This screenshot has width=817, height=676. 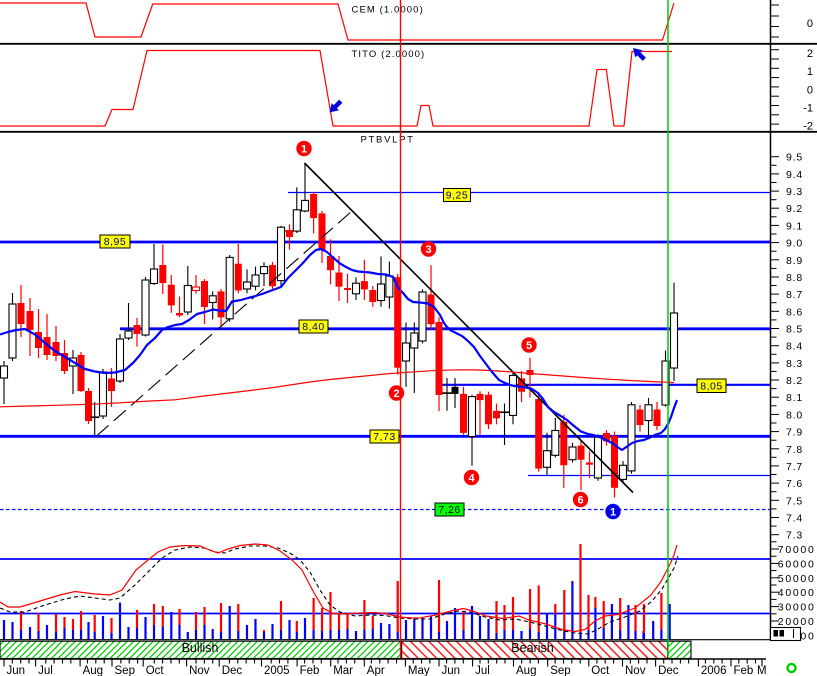 What do you see at coordinates (419, 670) in the screenshot?
I see `svg-text: May` at bounding box center [419, 670].